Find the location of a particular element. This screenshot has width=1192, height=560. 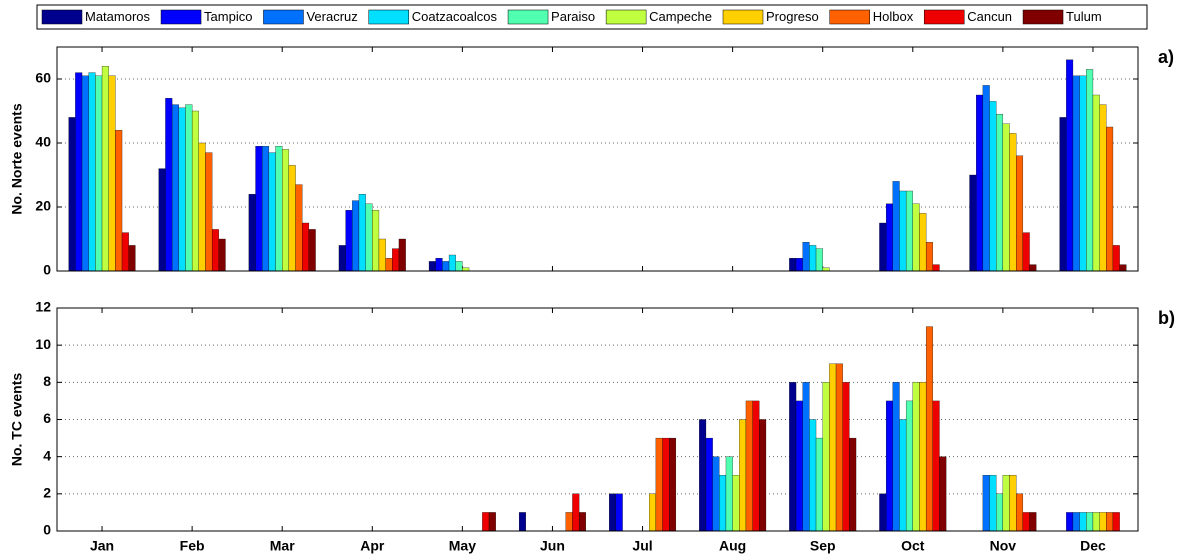

y-tick-label: 2 is located at coordinates (47, 493).